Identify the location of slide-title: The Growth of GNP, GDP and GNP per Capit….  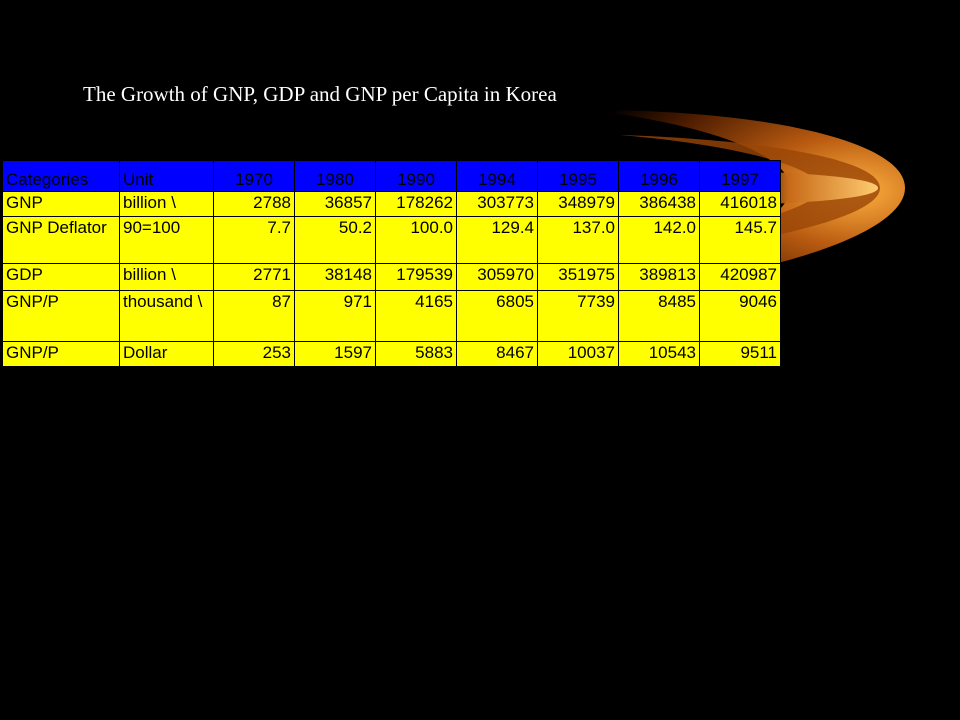
(320, 94).